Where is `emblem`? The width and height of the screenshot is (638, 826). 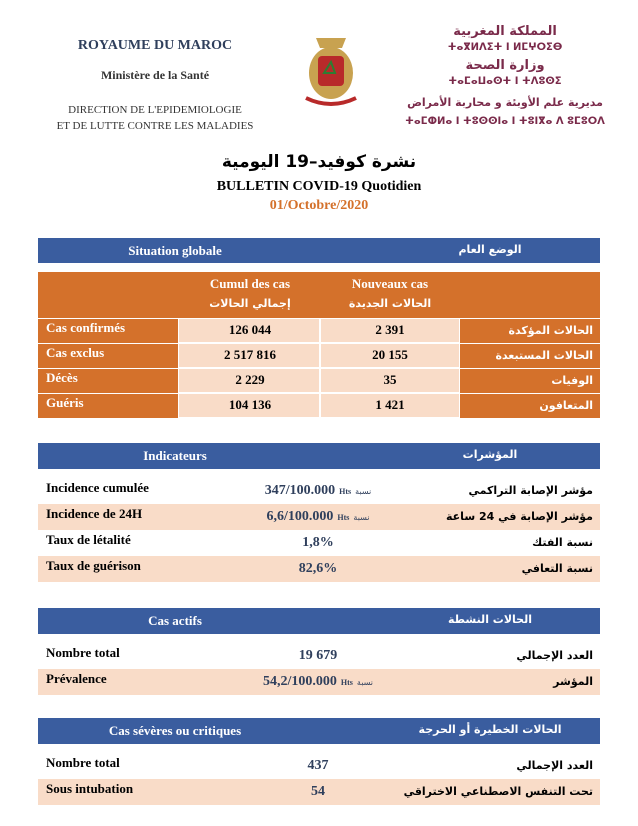 emblem is located at coordinates (331, 72).